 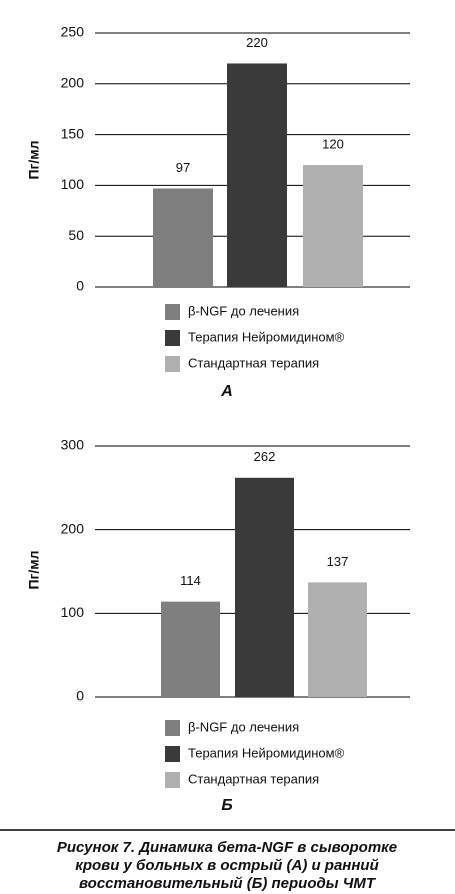 What do you see at coordinates (338, 561) in the screenshot?
I see `value-label: 137` at bounding box center [338, 561].